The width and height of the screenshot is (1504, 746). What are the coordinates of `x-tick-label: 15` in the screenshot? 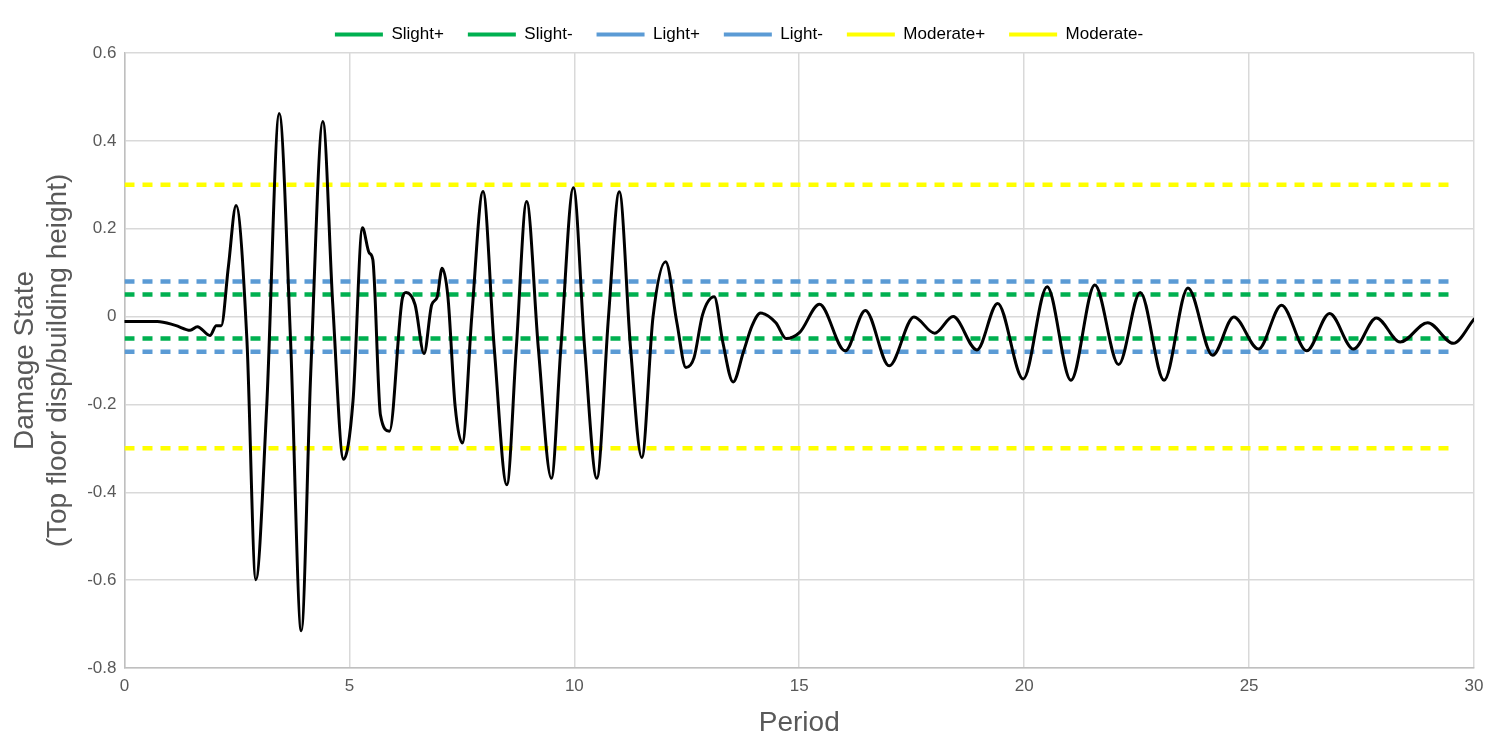 It's located at (799, 685).